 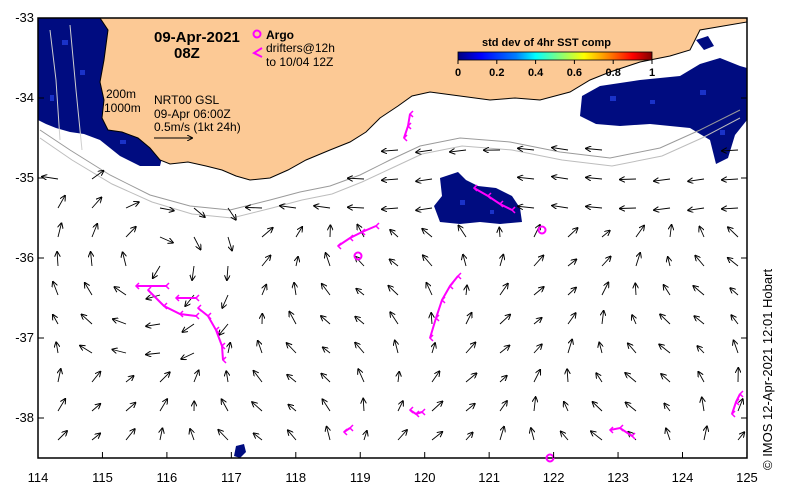 I want to click on colorbar-tick-label: 0.2, so click(x=496, y=73).